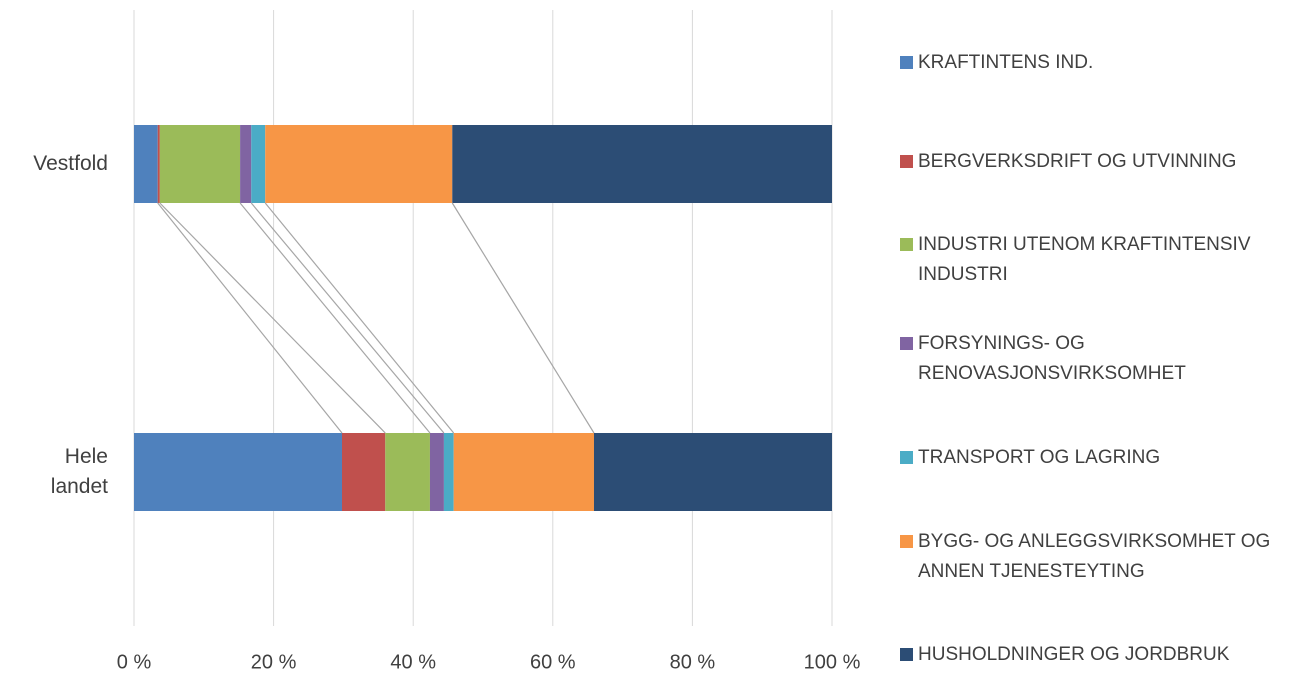 The width and height of the screenshot is (1296, 679). I want to click on legend-label: TRANSPORT OG LAGRING, so click(1039, 457).